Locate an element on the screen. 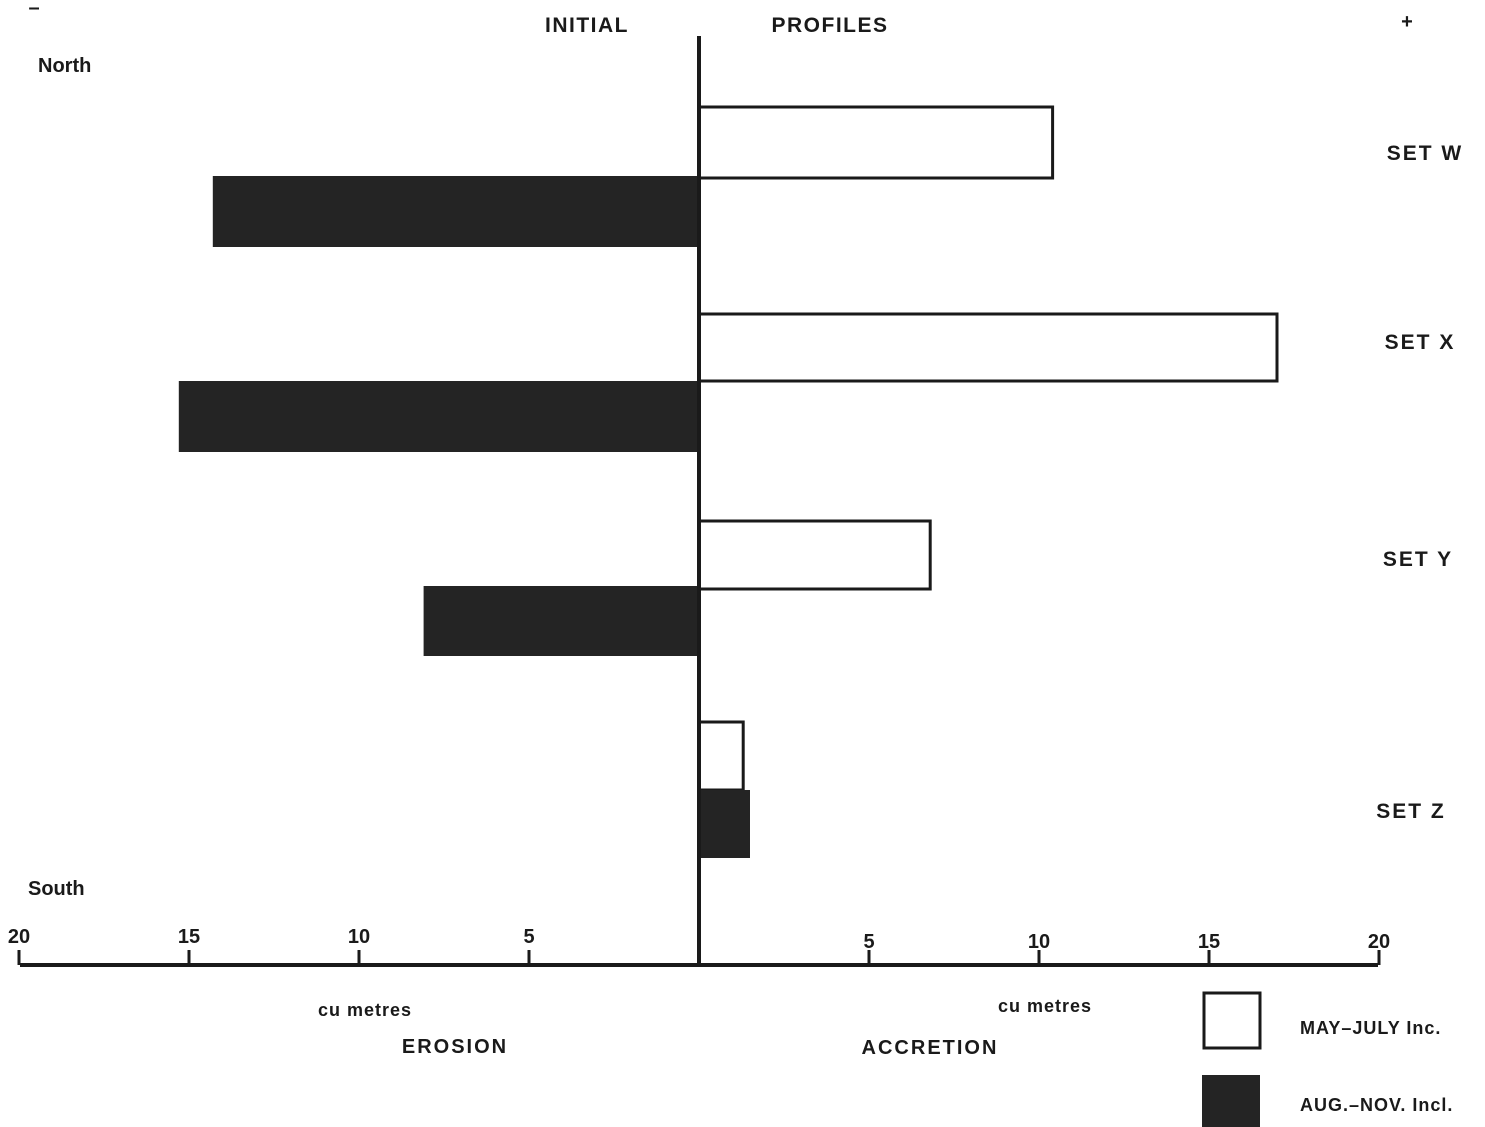 This screenshot has height=1127, width=1485. erosion-caption: EROSION is located at coordinates (455, 1047).